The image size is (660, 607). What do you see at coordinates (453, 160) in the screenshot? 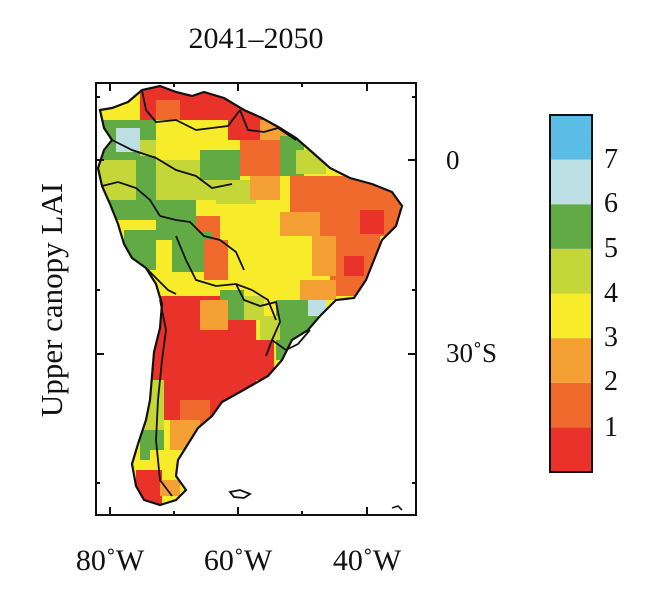
I see `lat-label-0: 0` at bounding box center [453, 160].